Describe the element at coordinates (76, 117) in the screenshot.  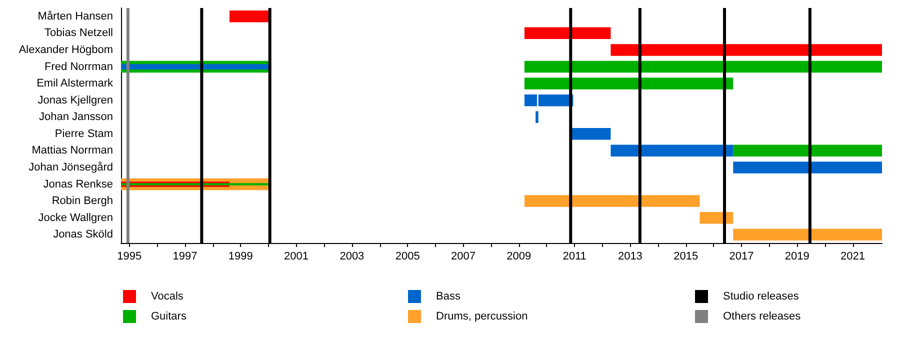
I see `y-tick-label: Johan Jansson` at that location.